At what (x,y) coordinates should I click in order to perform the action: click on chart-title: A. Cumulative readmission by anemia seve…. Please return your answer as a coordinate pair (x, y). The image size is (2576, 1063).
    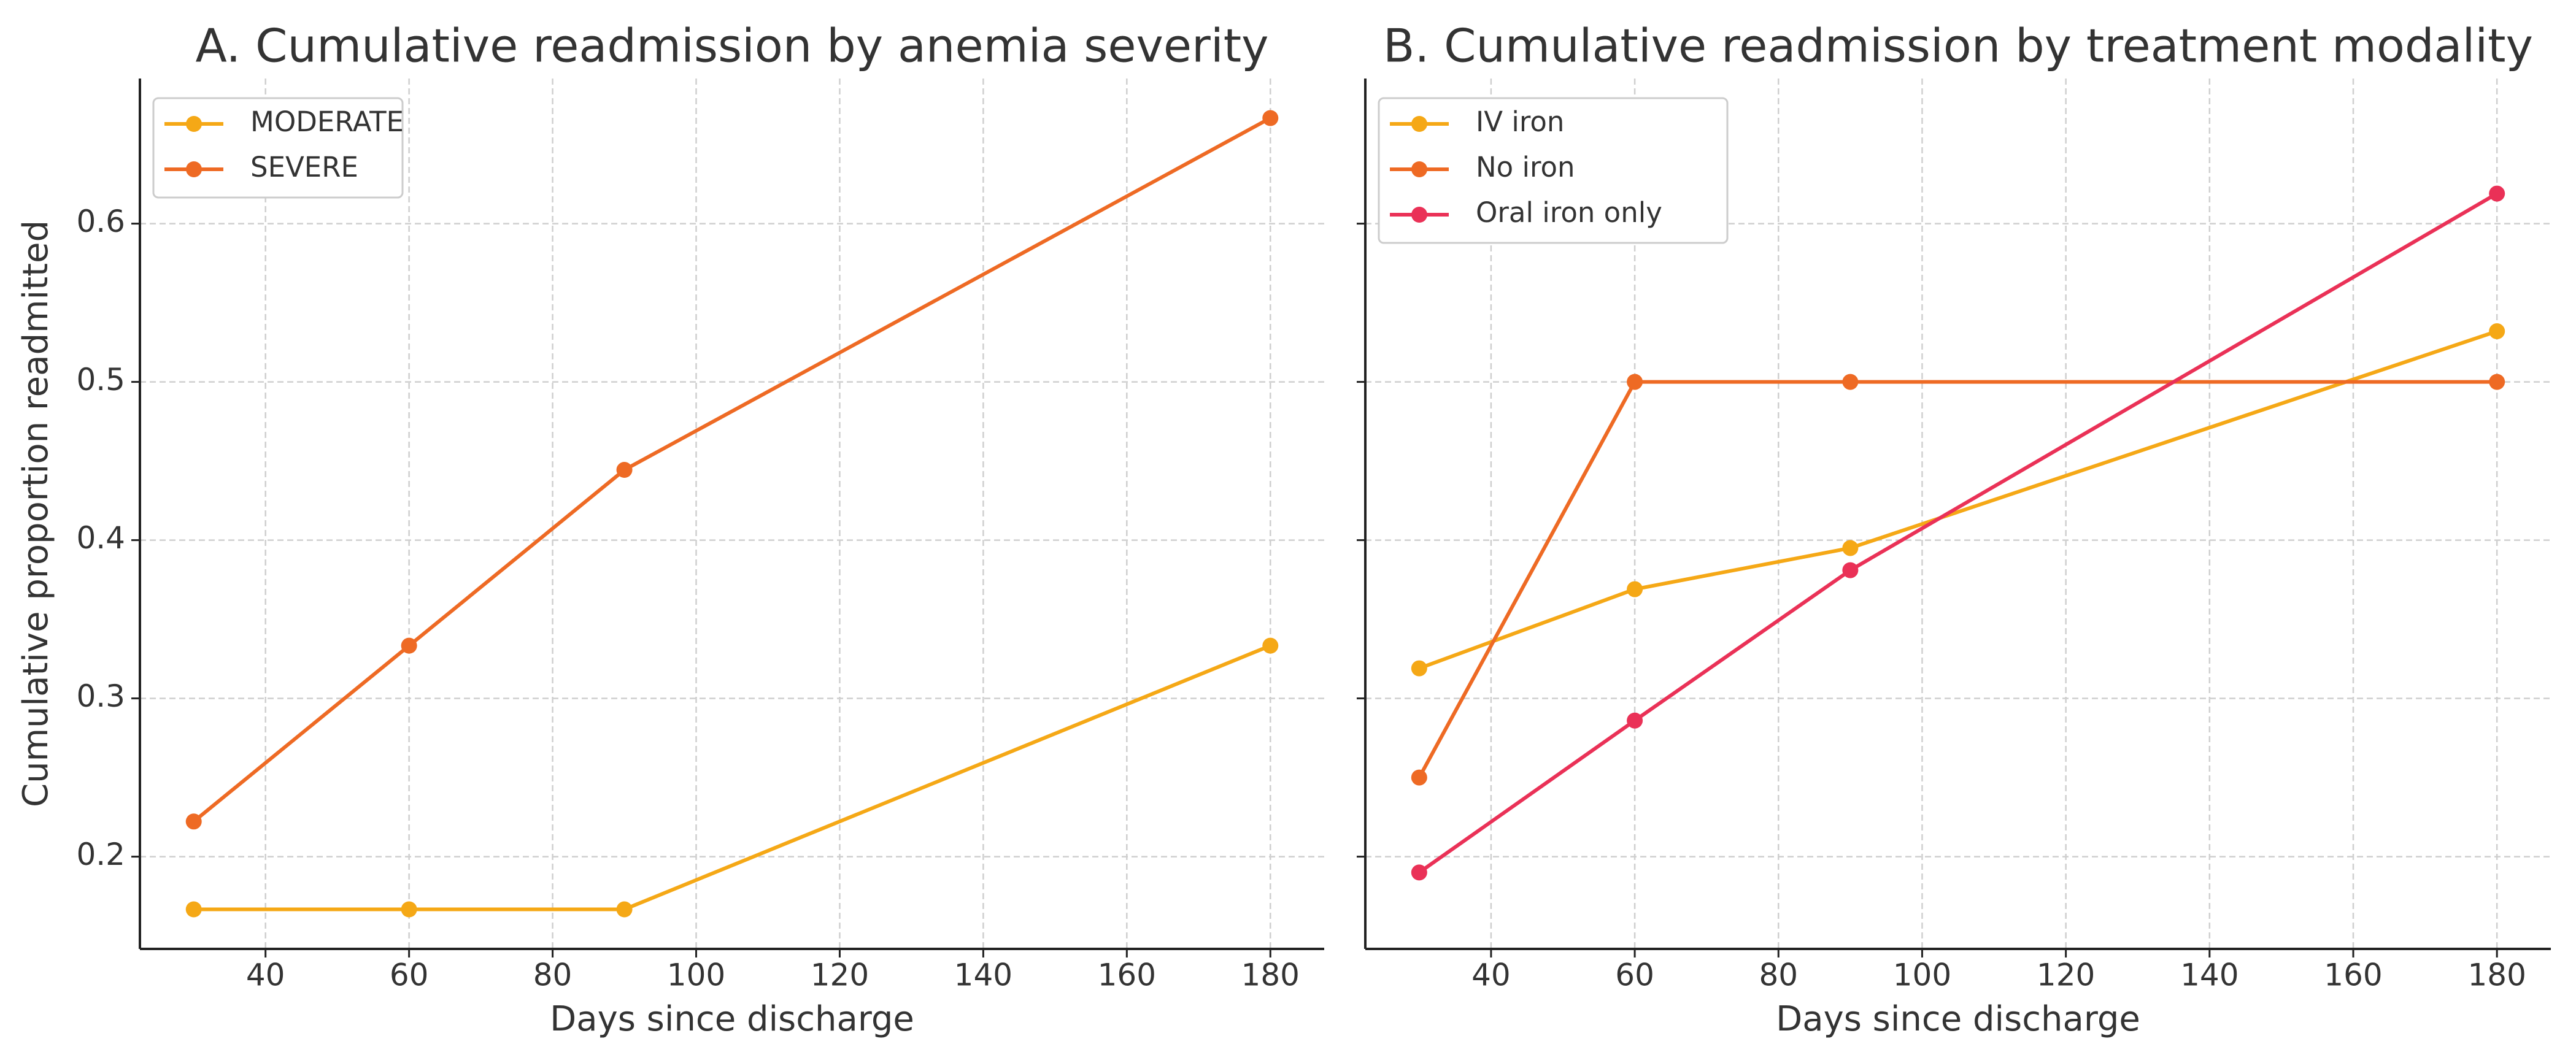
    Looking at the image, I should click on (732, 46).